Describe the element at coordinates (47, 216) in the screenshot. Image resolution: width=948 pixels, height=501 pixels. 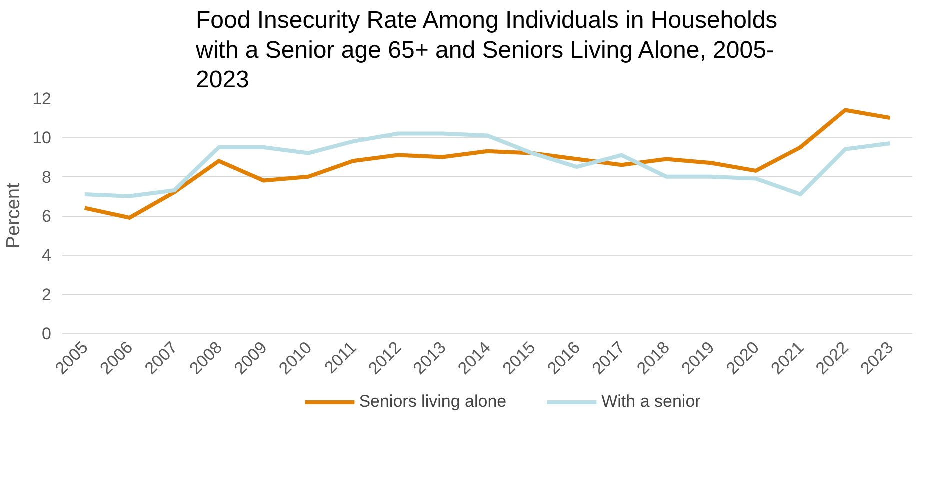
I see `y-tick-label: 6` at that location.